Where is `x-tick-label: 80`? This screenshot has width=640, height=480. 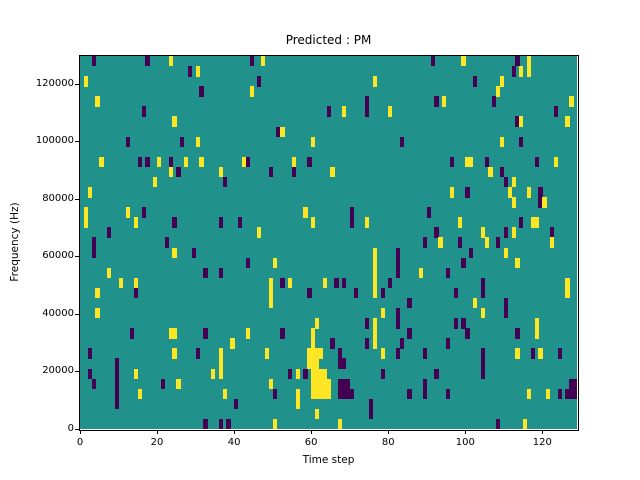 x-tick-label: 80 is located at coordinates (388, 442).